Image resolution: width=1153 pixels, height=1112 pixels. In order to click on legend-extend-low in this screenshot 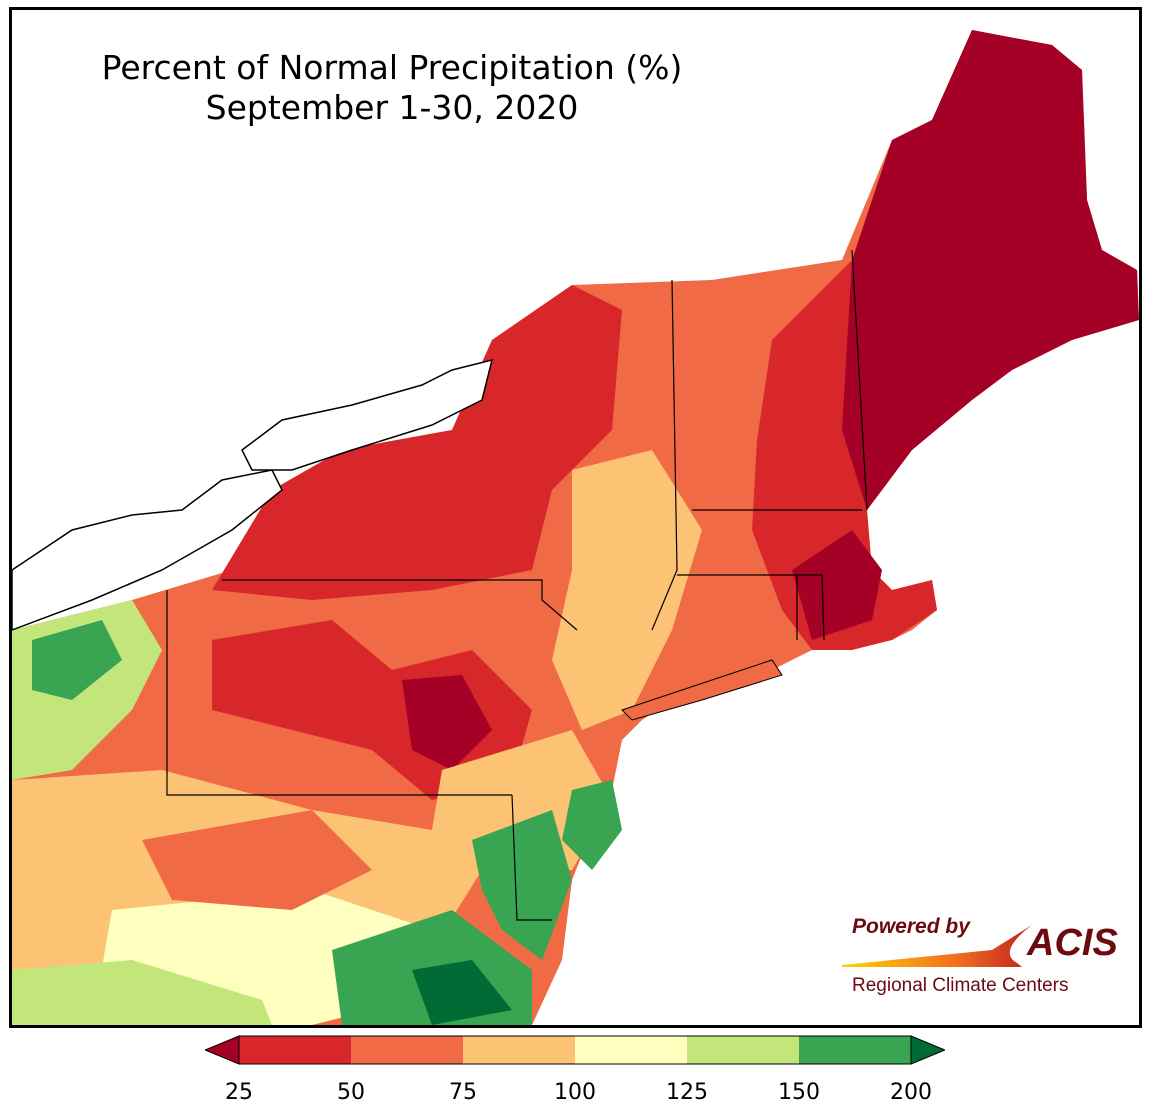, I will do `click(222, 1050)`.